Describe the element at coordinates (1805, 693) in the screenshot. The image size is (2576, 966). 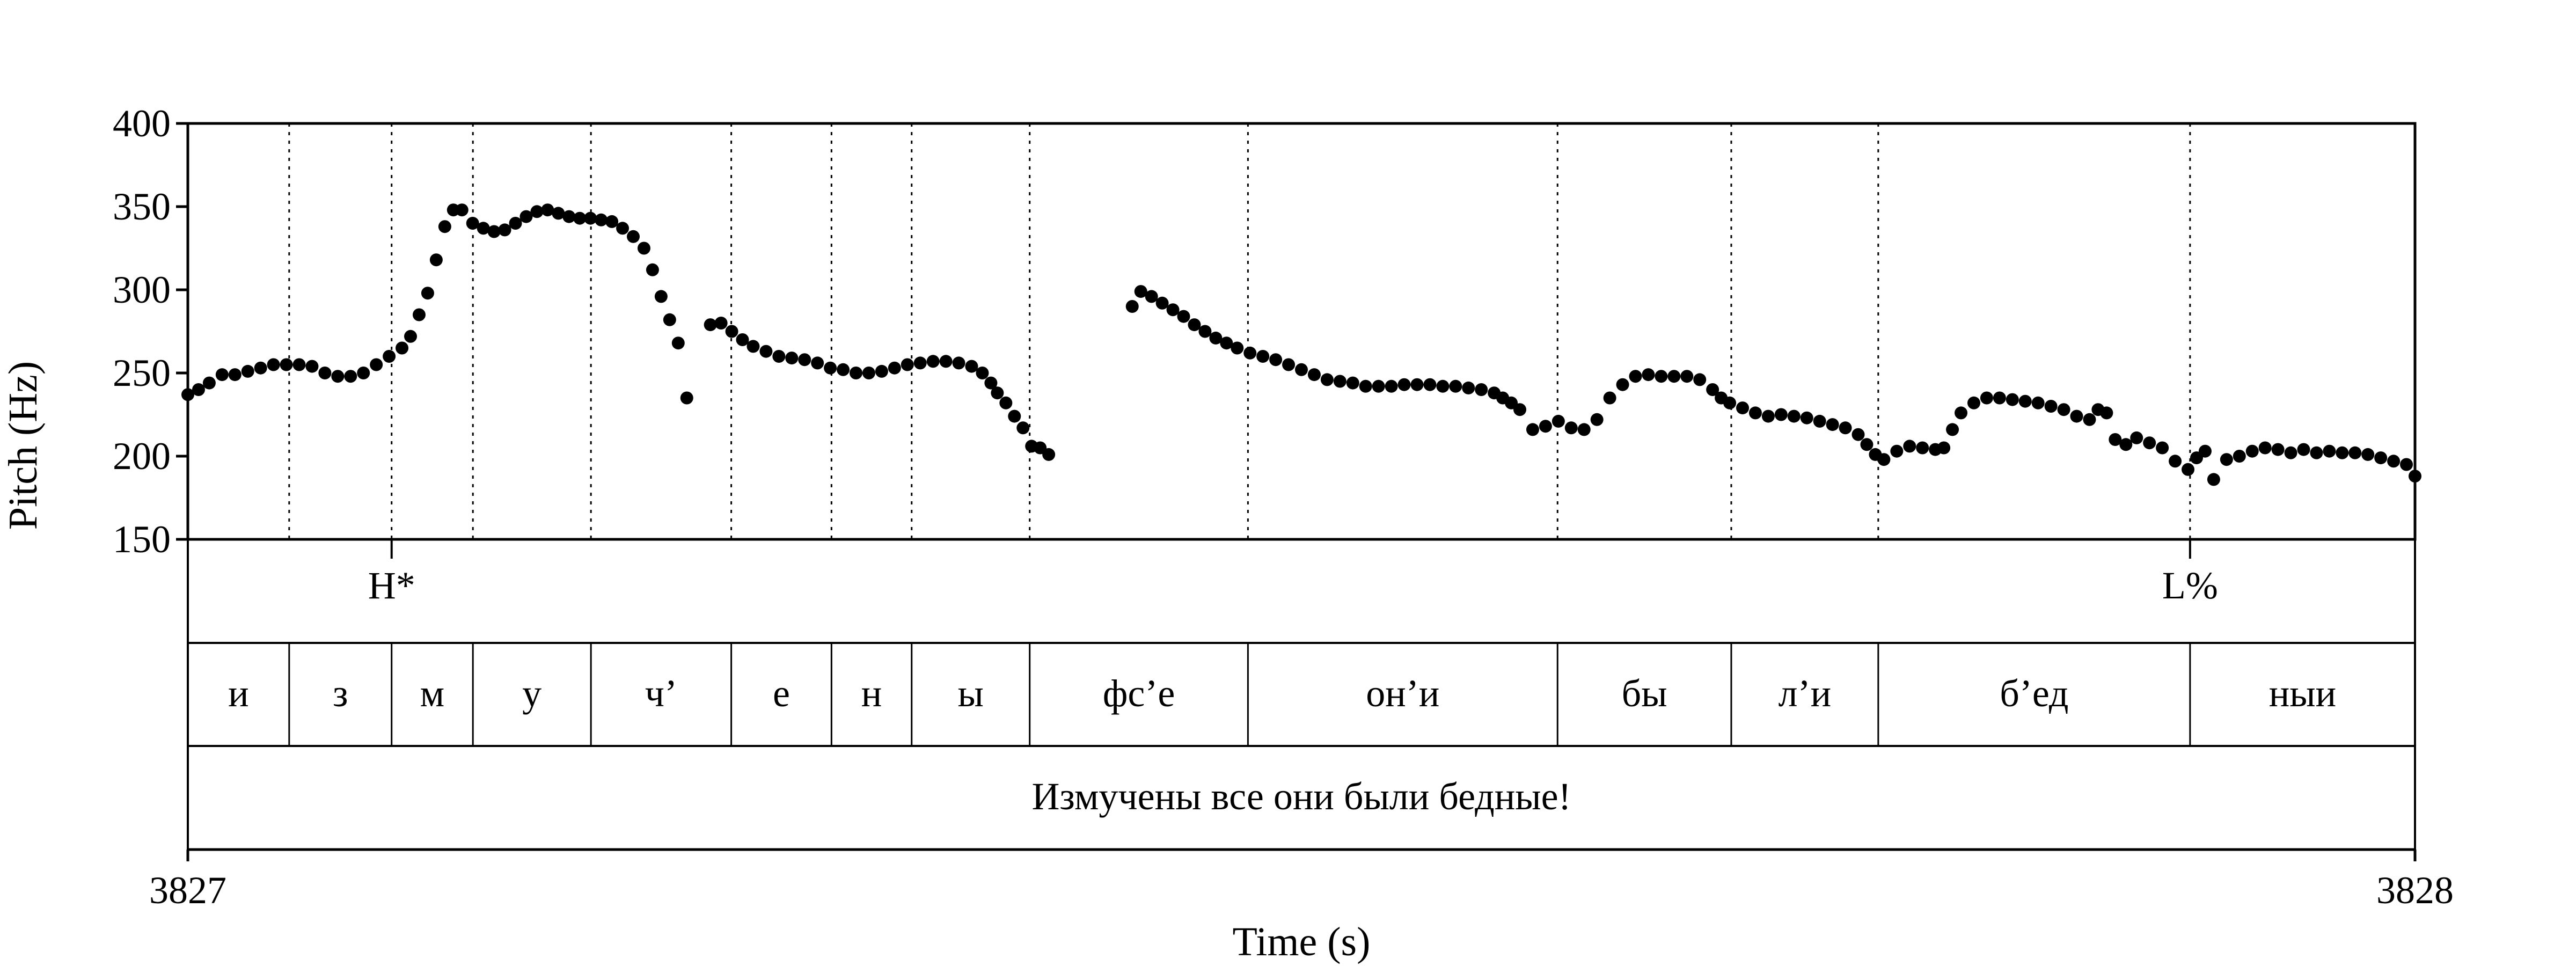
I see `segment-label: л’и` at that location.